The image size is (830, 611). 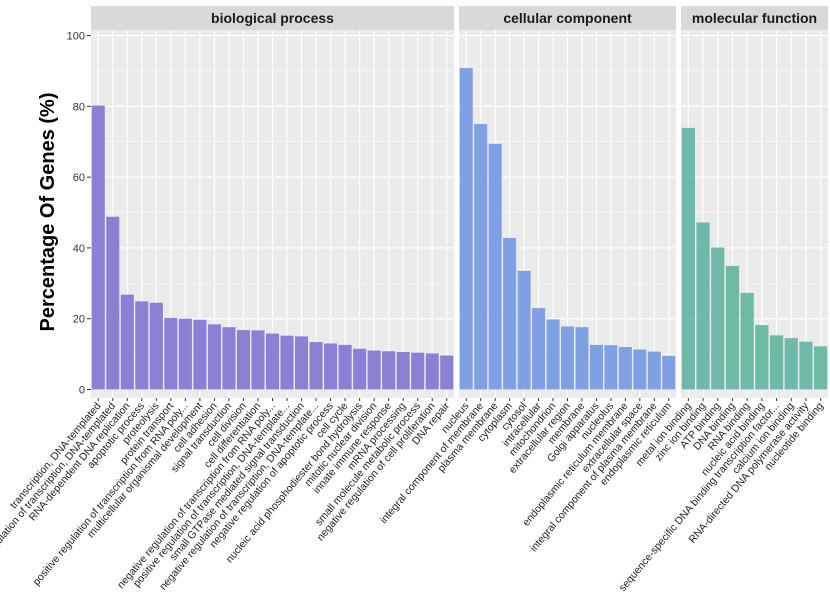 What do you see at coordinates (718, 318) in the screenshot?
I see `bar-atp-binding` at bounding box center [718, 318].